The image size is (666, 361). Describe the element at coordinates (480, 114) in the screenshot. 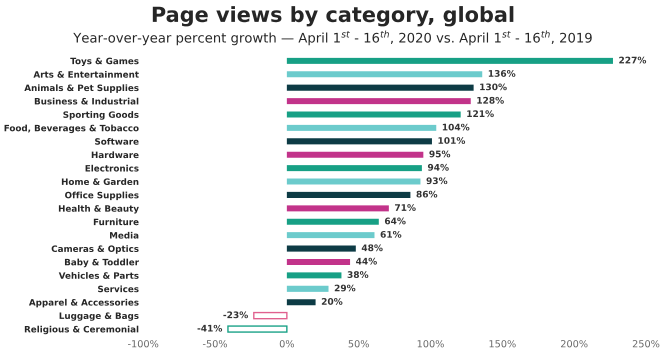

I see `data-label: 121%` at that location.